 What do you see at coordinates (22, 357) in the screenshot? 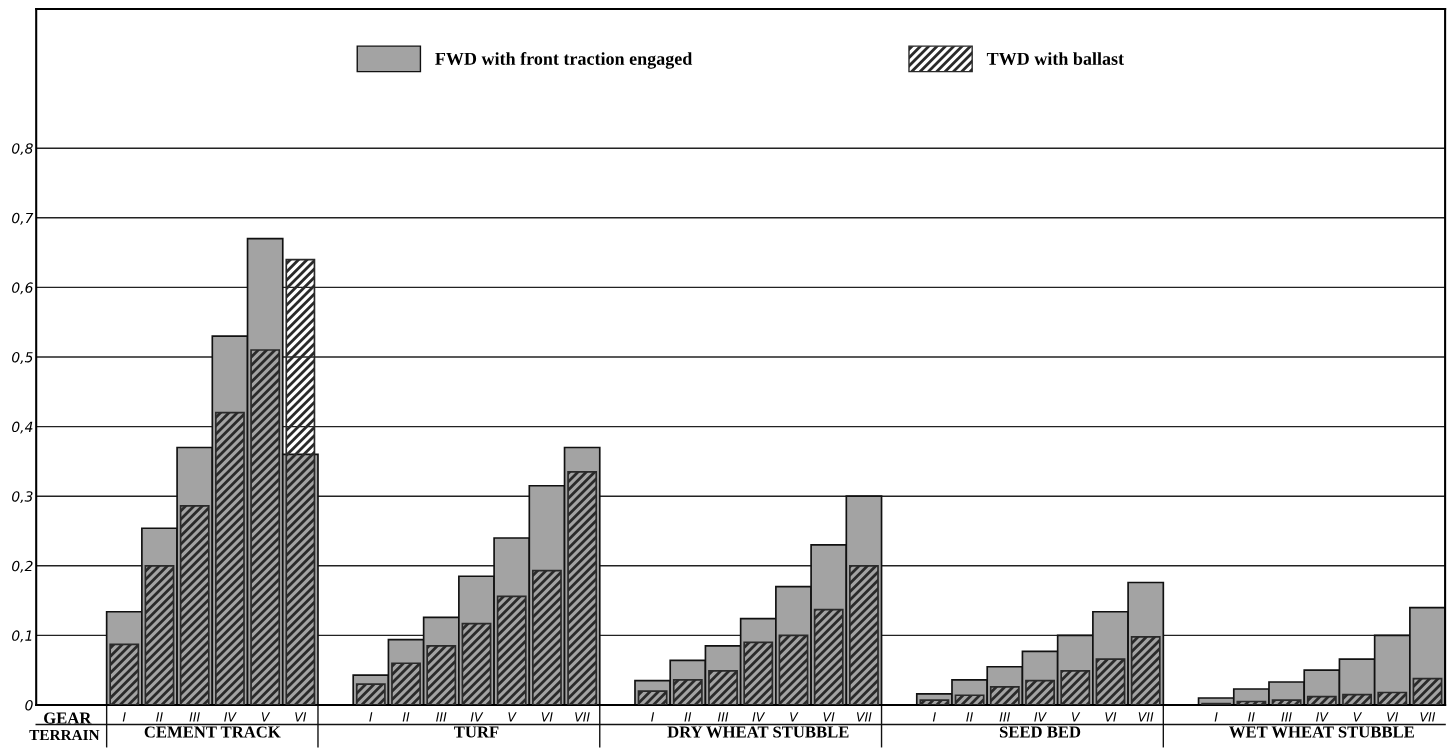
I see `y-tick-label: 0,5` at bounding box center [22, 357].